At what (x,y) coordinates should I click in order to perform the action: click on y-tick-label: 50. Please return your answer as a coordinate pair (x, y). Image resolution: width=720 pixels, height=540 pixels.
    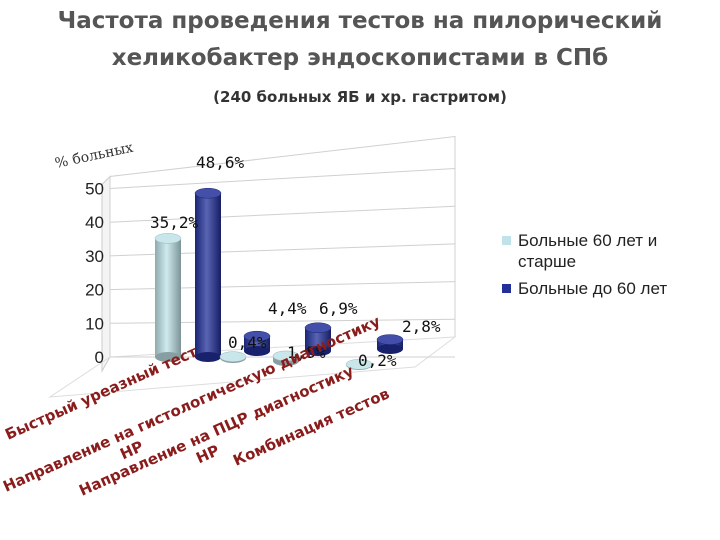
    Looking at the image, I should click on (94, 189).